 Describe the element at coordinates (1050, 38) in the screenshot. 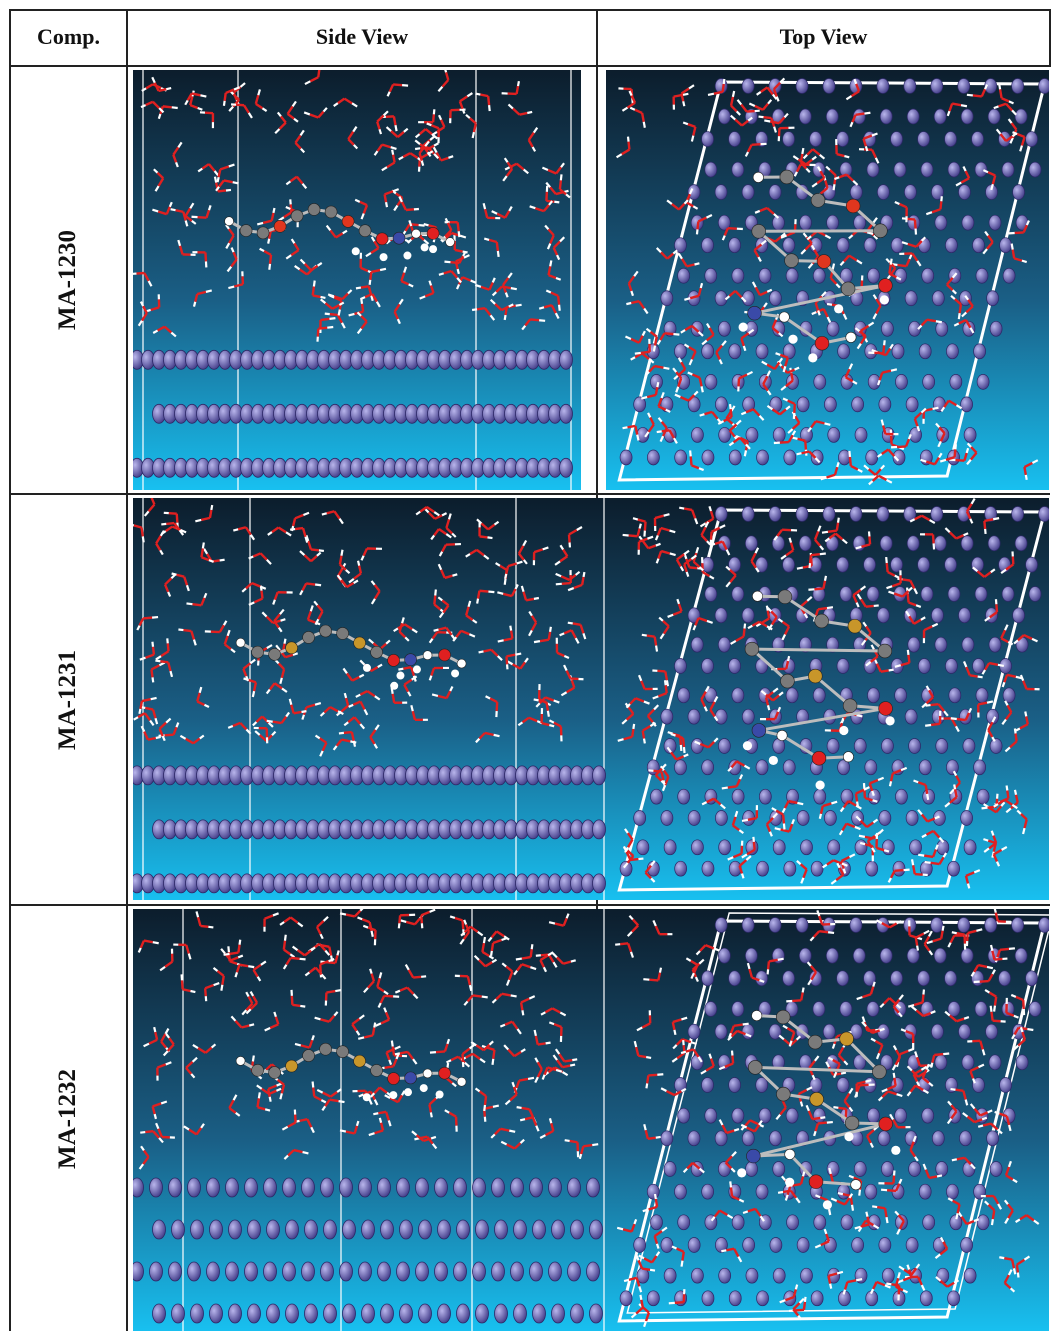

I see `table-border-right` at that location.